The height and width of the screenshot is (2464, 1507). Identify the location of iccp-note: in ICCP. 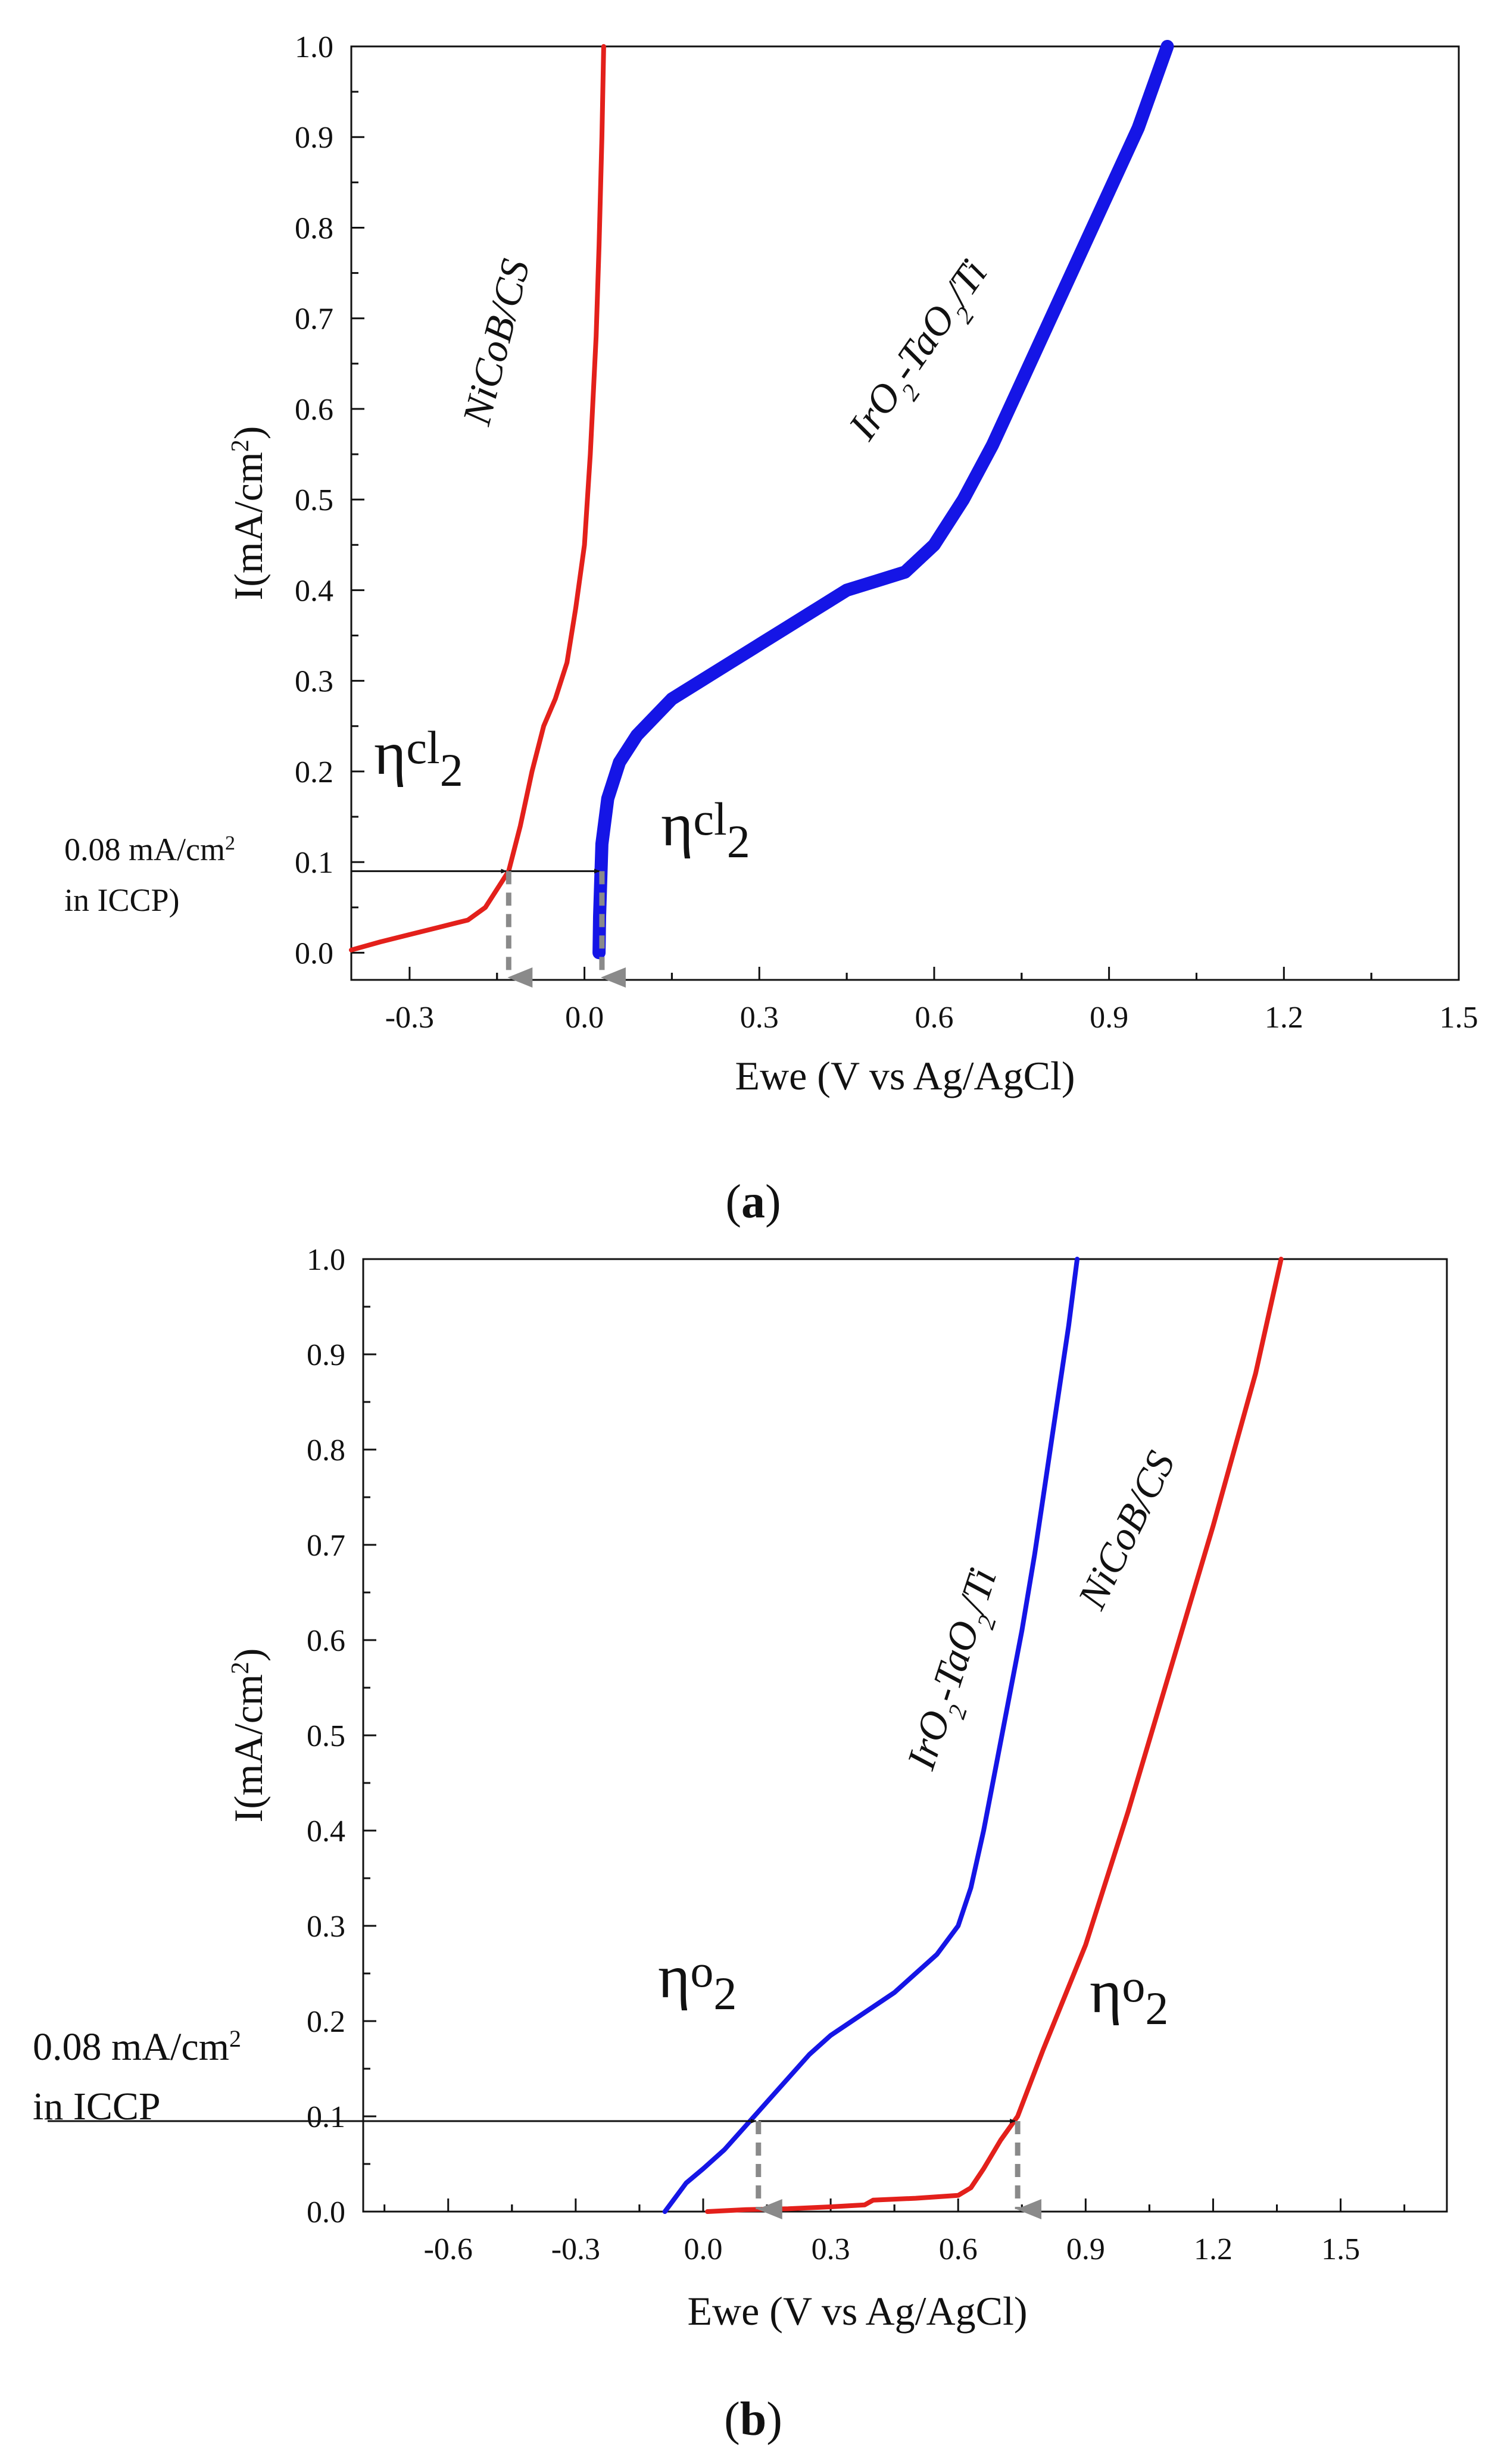
(97, 2106).